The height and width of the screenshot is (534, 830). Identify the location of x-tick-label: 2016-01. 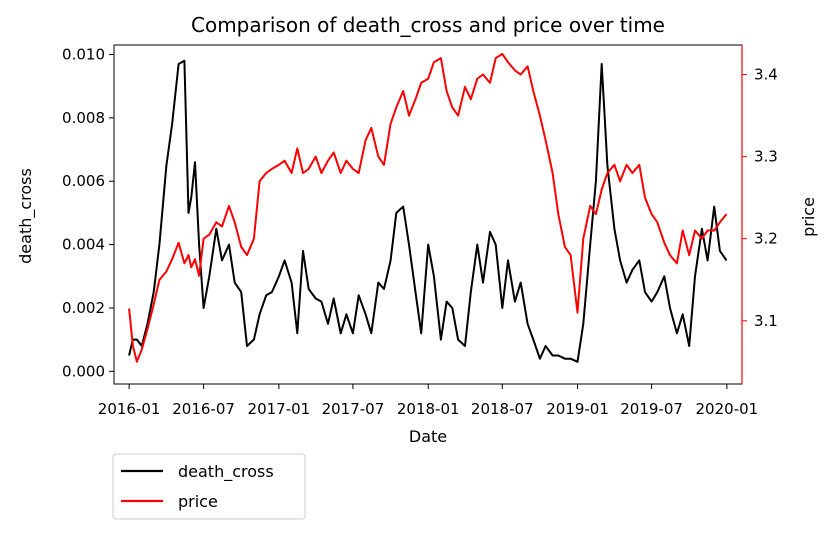
(129, 409).